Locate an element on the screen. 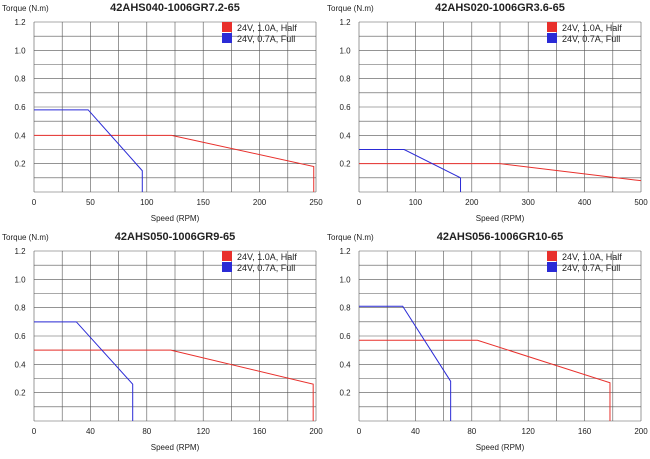 This screenshot has height=459, width=650. chart-title: 42AHS056-1006GR10-65 is located at coordinates (500, 237).